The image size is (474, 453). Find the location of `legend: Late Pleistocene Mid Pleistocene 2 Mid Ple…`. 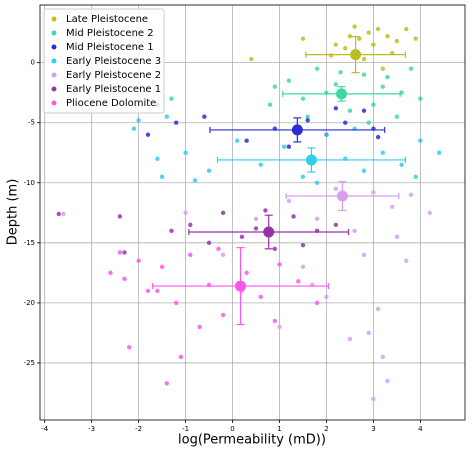

legend: Late Pleistocene Mid Pleistocene 2 Mid Ple… is located at coordinates (104, 61).